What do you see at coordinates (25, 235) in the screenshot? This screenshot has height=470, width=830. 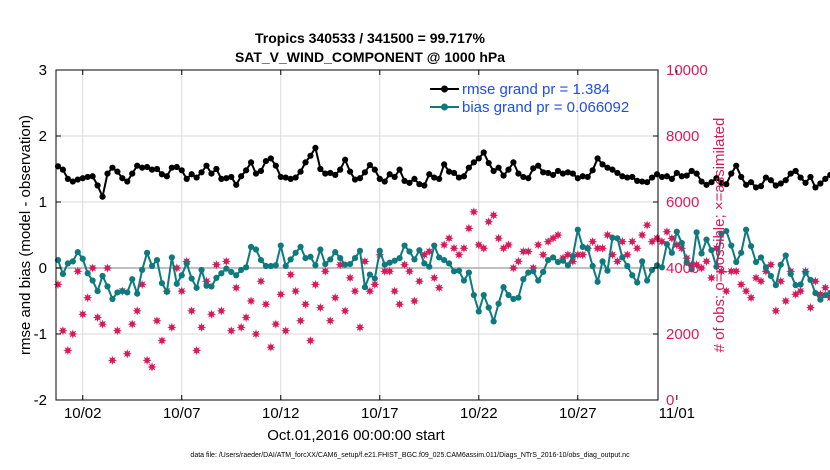 I see `y-axis-label: rmse and bias (model - observation)` at bounding box center [25, 235].